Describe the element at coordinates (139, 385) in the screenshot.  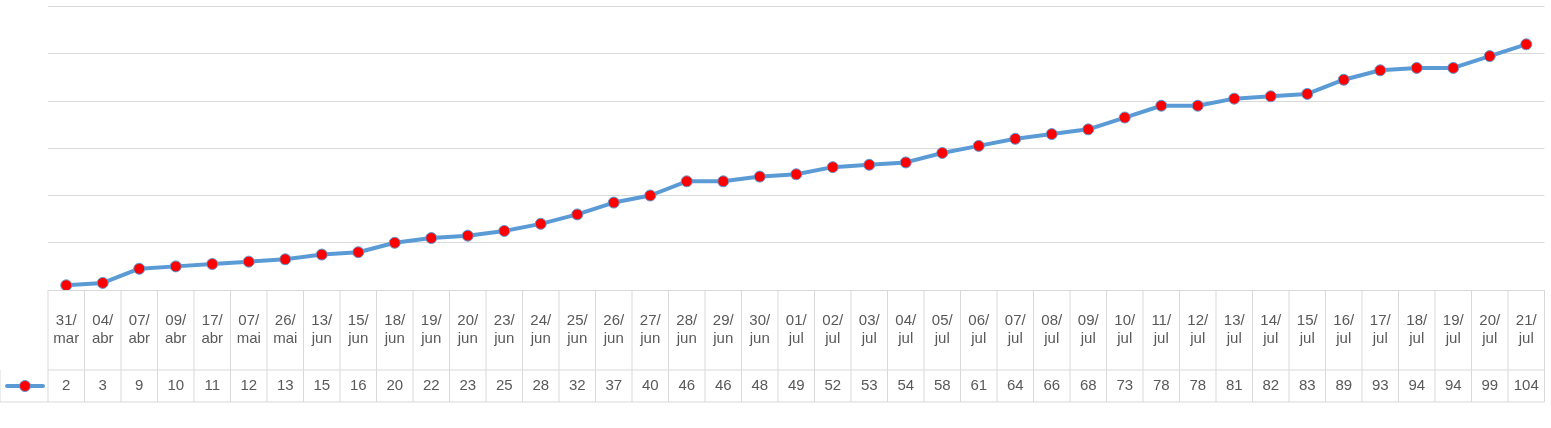
I see `data-label: 9` at that location.